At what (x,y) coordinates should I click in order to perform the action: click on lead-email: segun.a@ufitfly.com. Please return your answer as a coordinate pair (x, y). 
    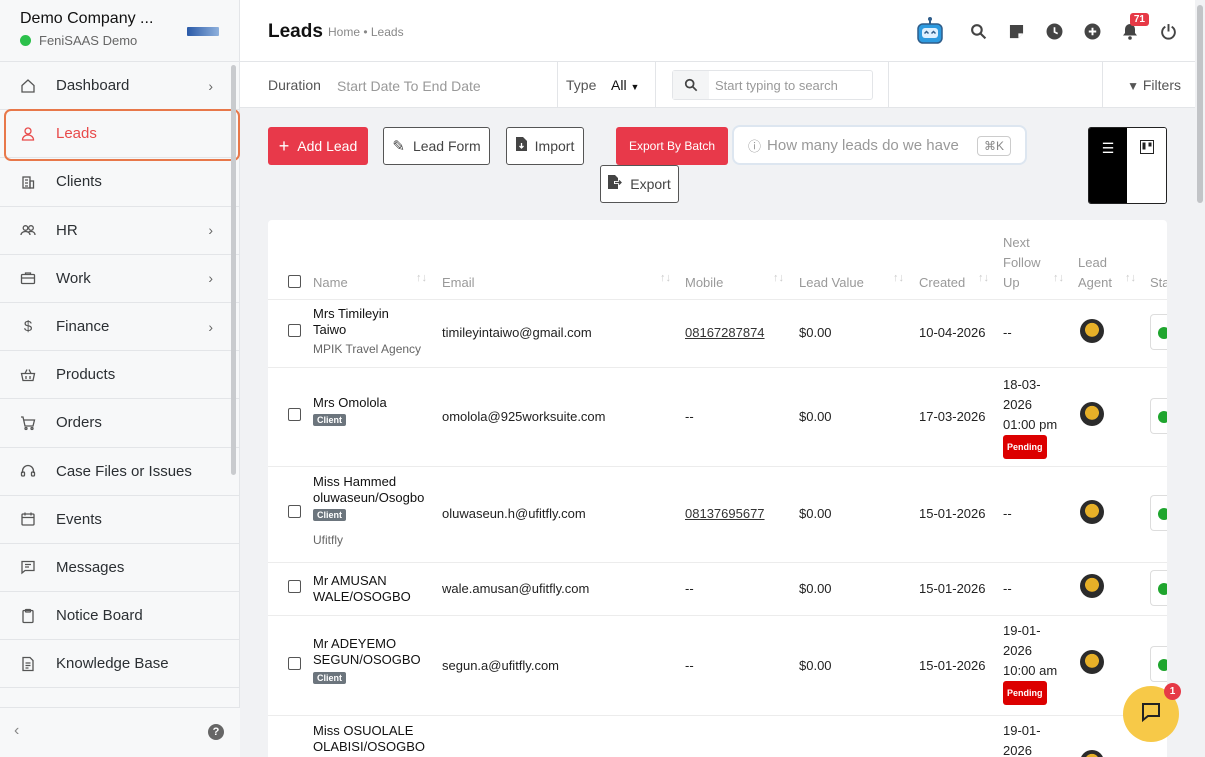
    Looking at the image, I should click on (501, 665).